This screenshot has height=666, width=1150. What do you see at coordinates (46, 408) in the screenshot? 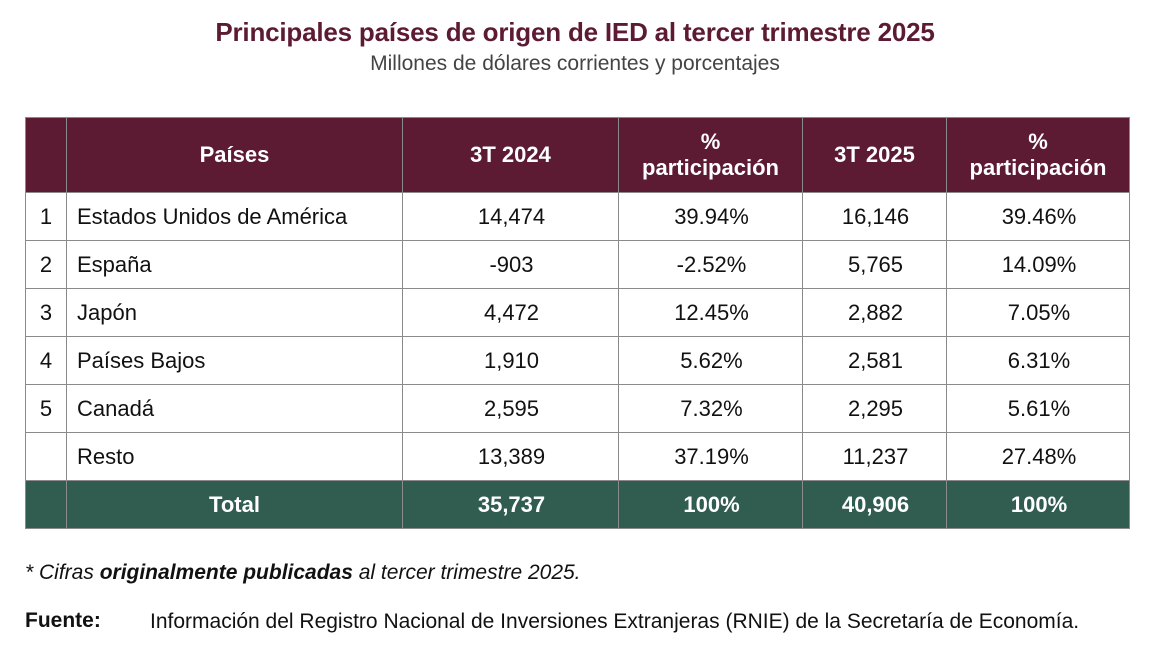
I see `rank-cell: 5` at bounding box center [46, 408].